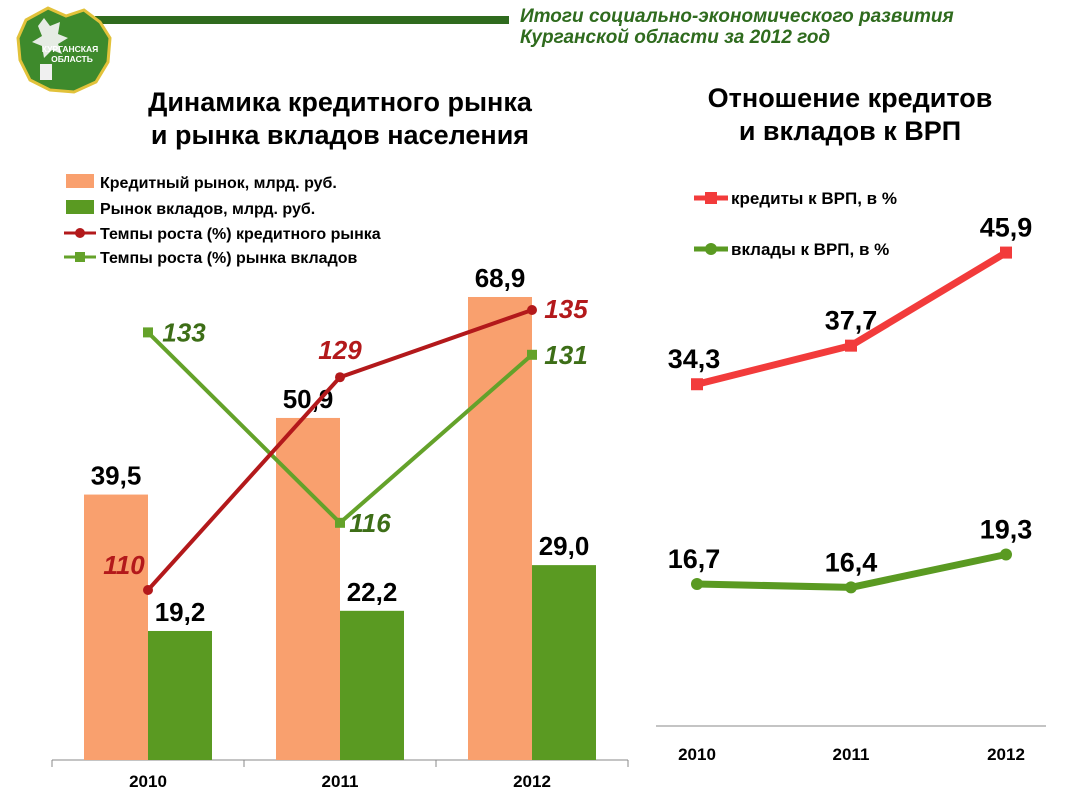 The height and width of the screenshot is (799, 1077). I want to click on vrp-point-2-2010, so click(697, 584).